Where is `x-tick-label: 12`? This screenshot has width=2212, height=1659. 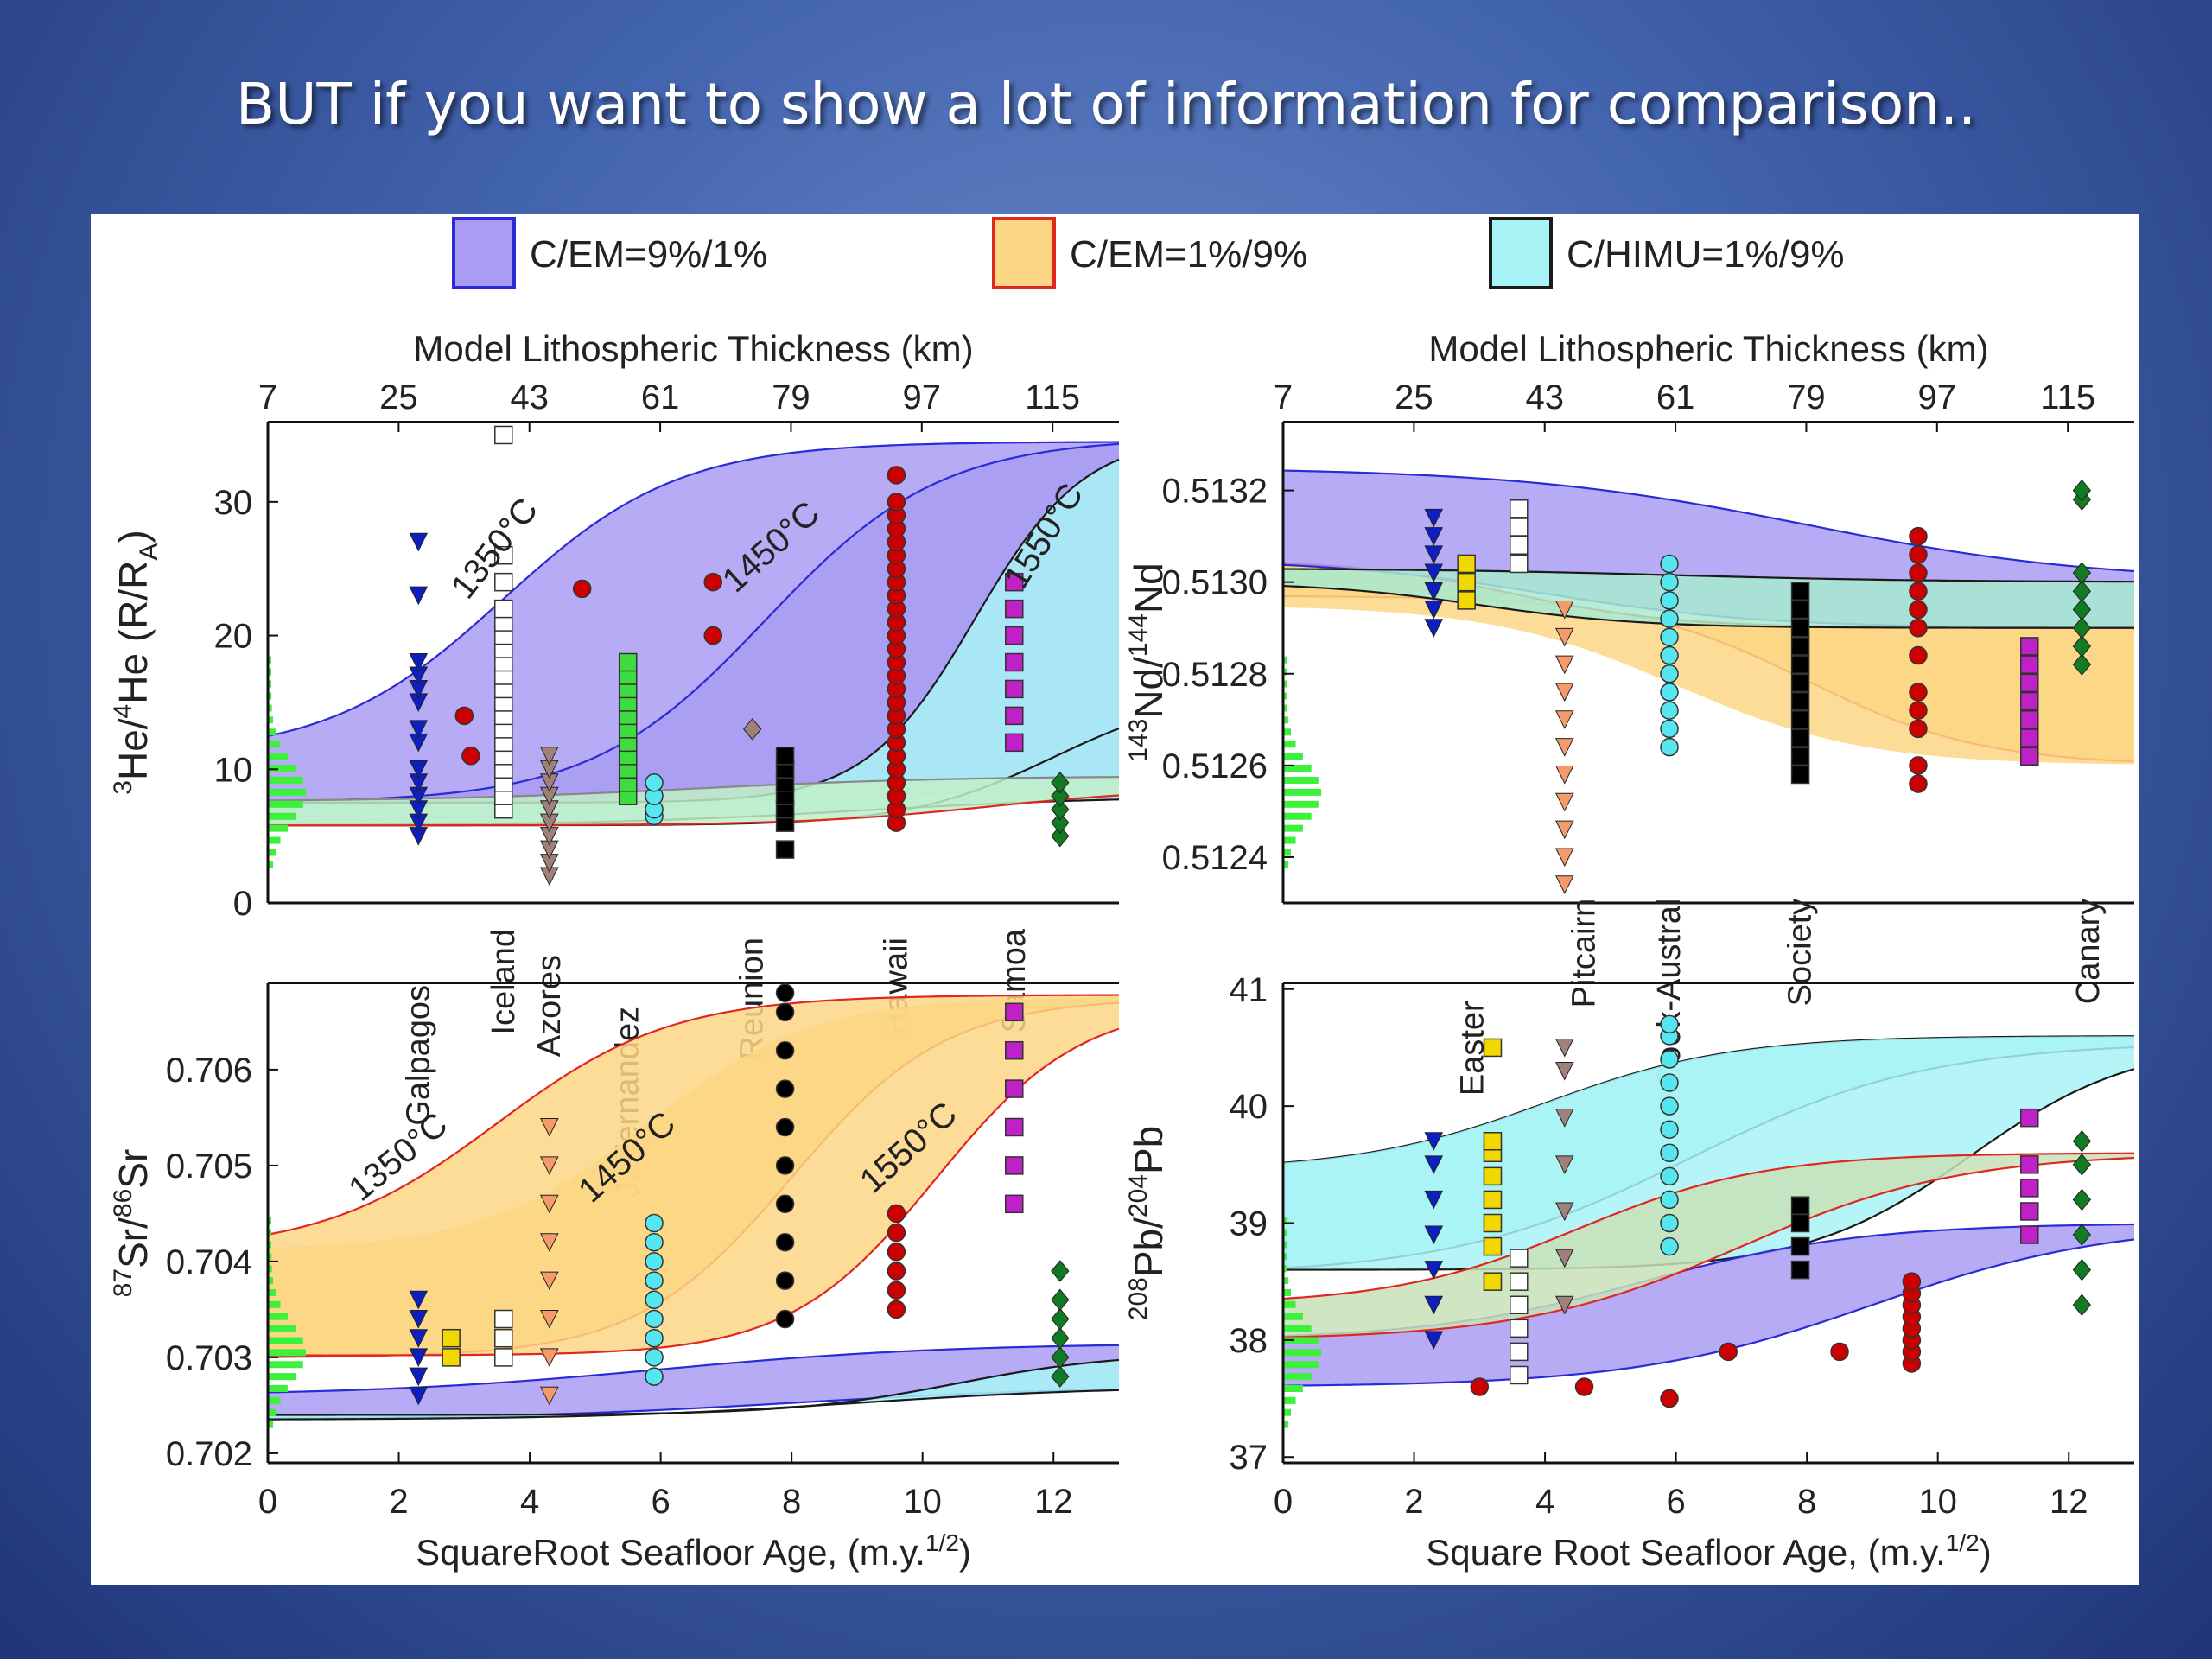
x-tick-label: 12 is located at coordinates (2069, 1502).